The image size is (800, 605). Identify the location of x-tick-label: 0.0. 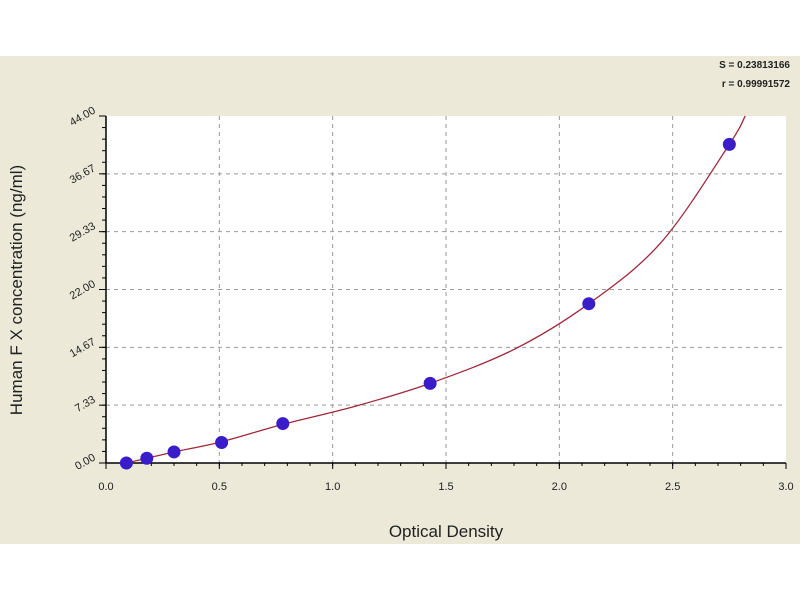
(105, 487).